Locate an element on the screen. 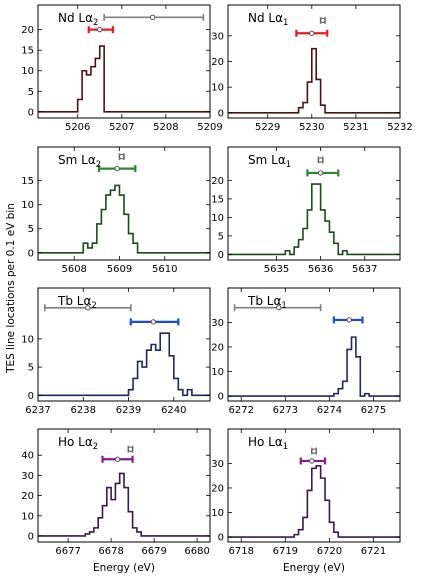  x-tick-label: 6680 is located at coordinates (196, 551).